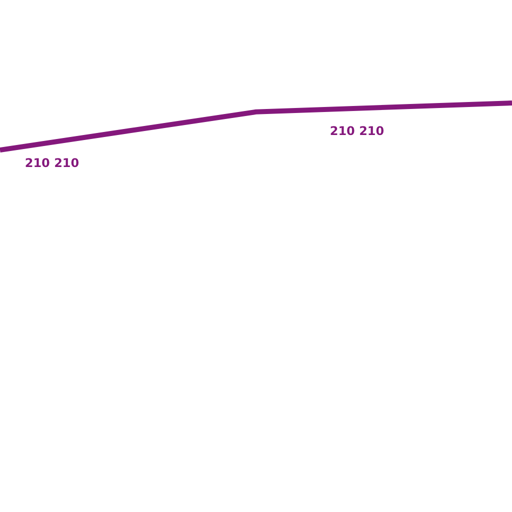 This screenshot has width=512, height=512. Describe the element at coordinates (357, 131) in the screenshot. I see `annotation: 210 210` at that location.